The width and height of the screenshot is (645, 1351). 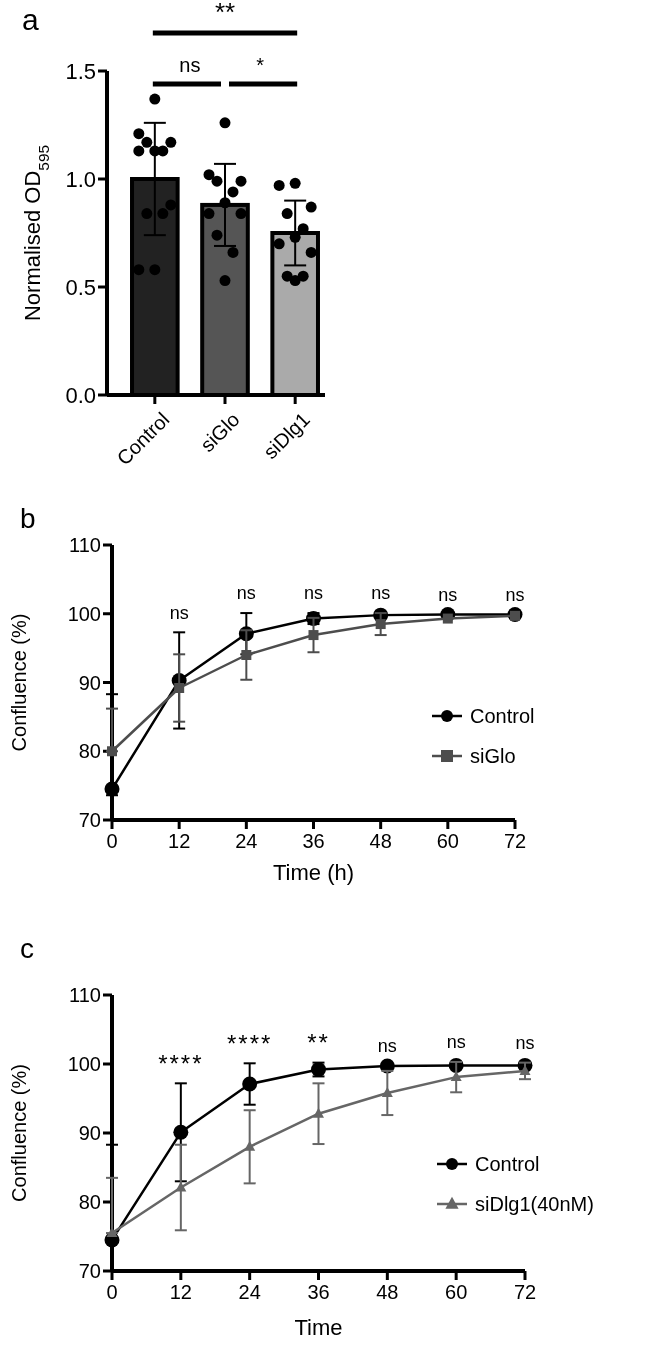 What do you see at coordinates (80, 71) in the screenshot?
I see `y-tick-label: 1.5` at bounding box center [80, 71].